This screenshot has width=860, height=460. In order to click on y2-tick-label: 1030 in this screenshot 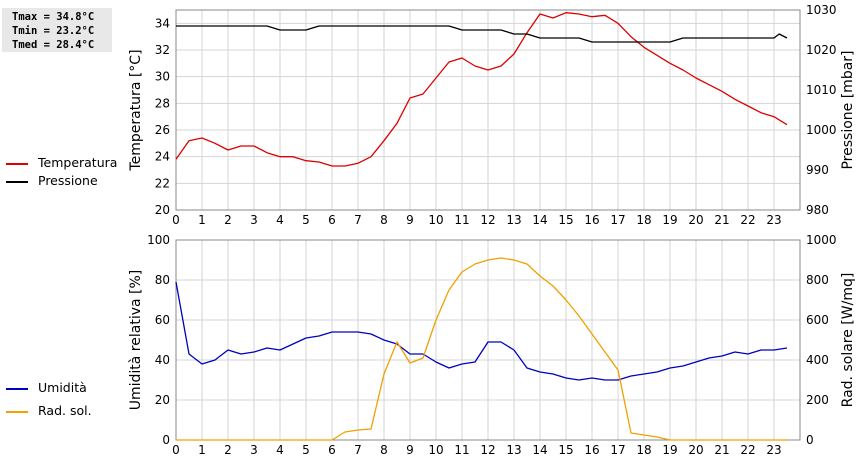, I will do `click(821, 10)`.